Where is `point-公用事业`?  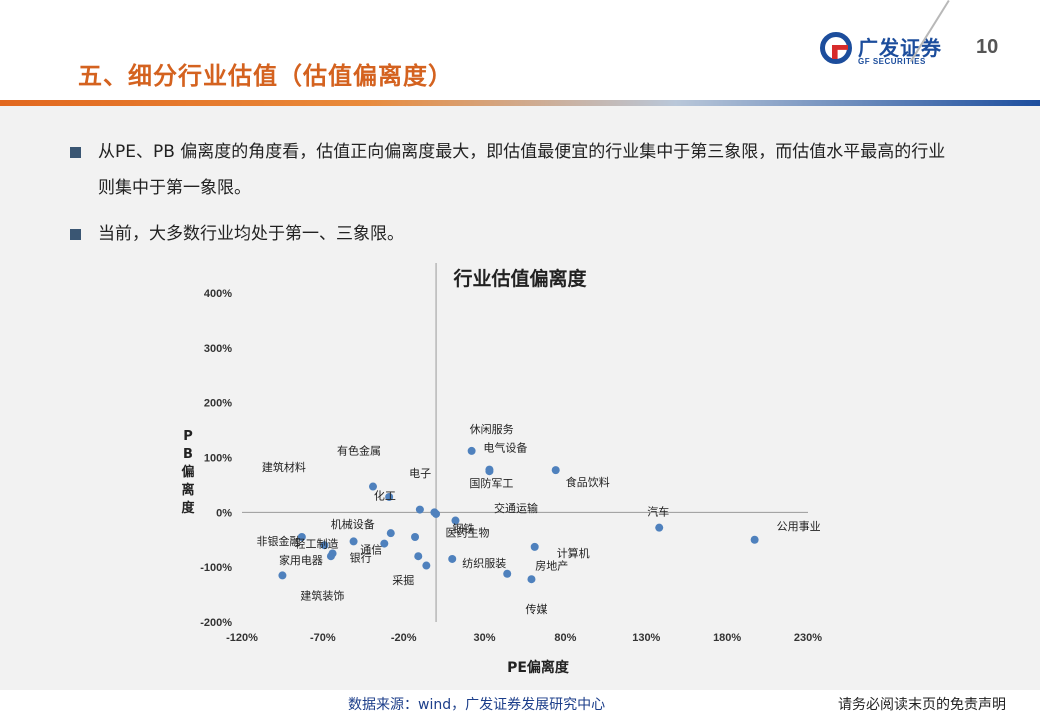 point-公用事业 is located at coordinates (754, 539).